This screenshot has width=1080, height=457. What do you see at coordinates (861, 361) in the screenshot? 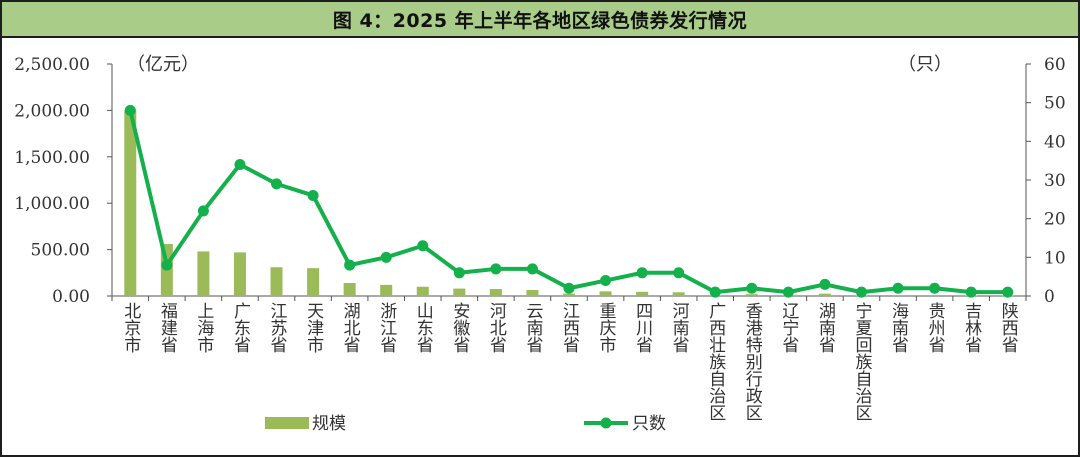
I see `category-label: 宁夏回族自治区` at bounding box center [861, 361].